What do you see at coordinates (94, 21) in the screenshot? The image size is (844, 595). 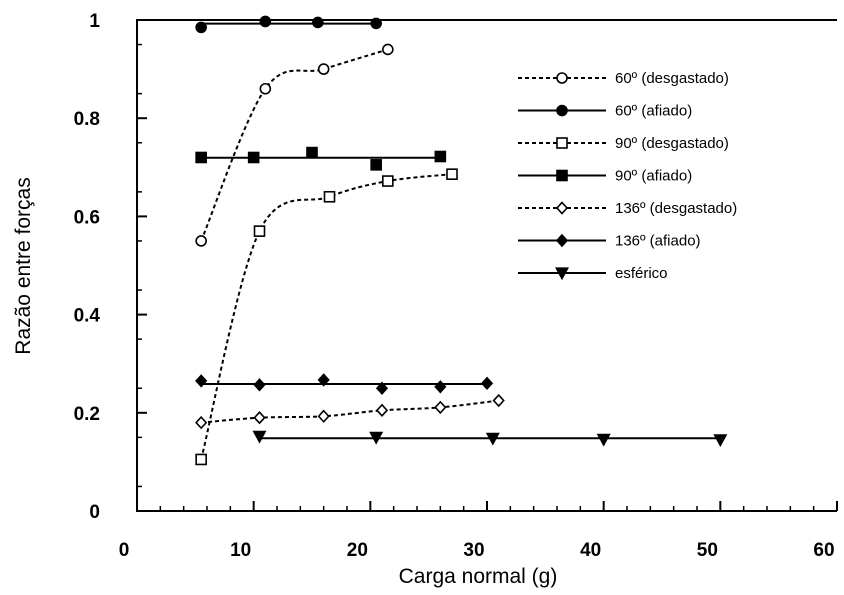 I see `y-tick-label: 1` at bounding box center [94, 21].